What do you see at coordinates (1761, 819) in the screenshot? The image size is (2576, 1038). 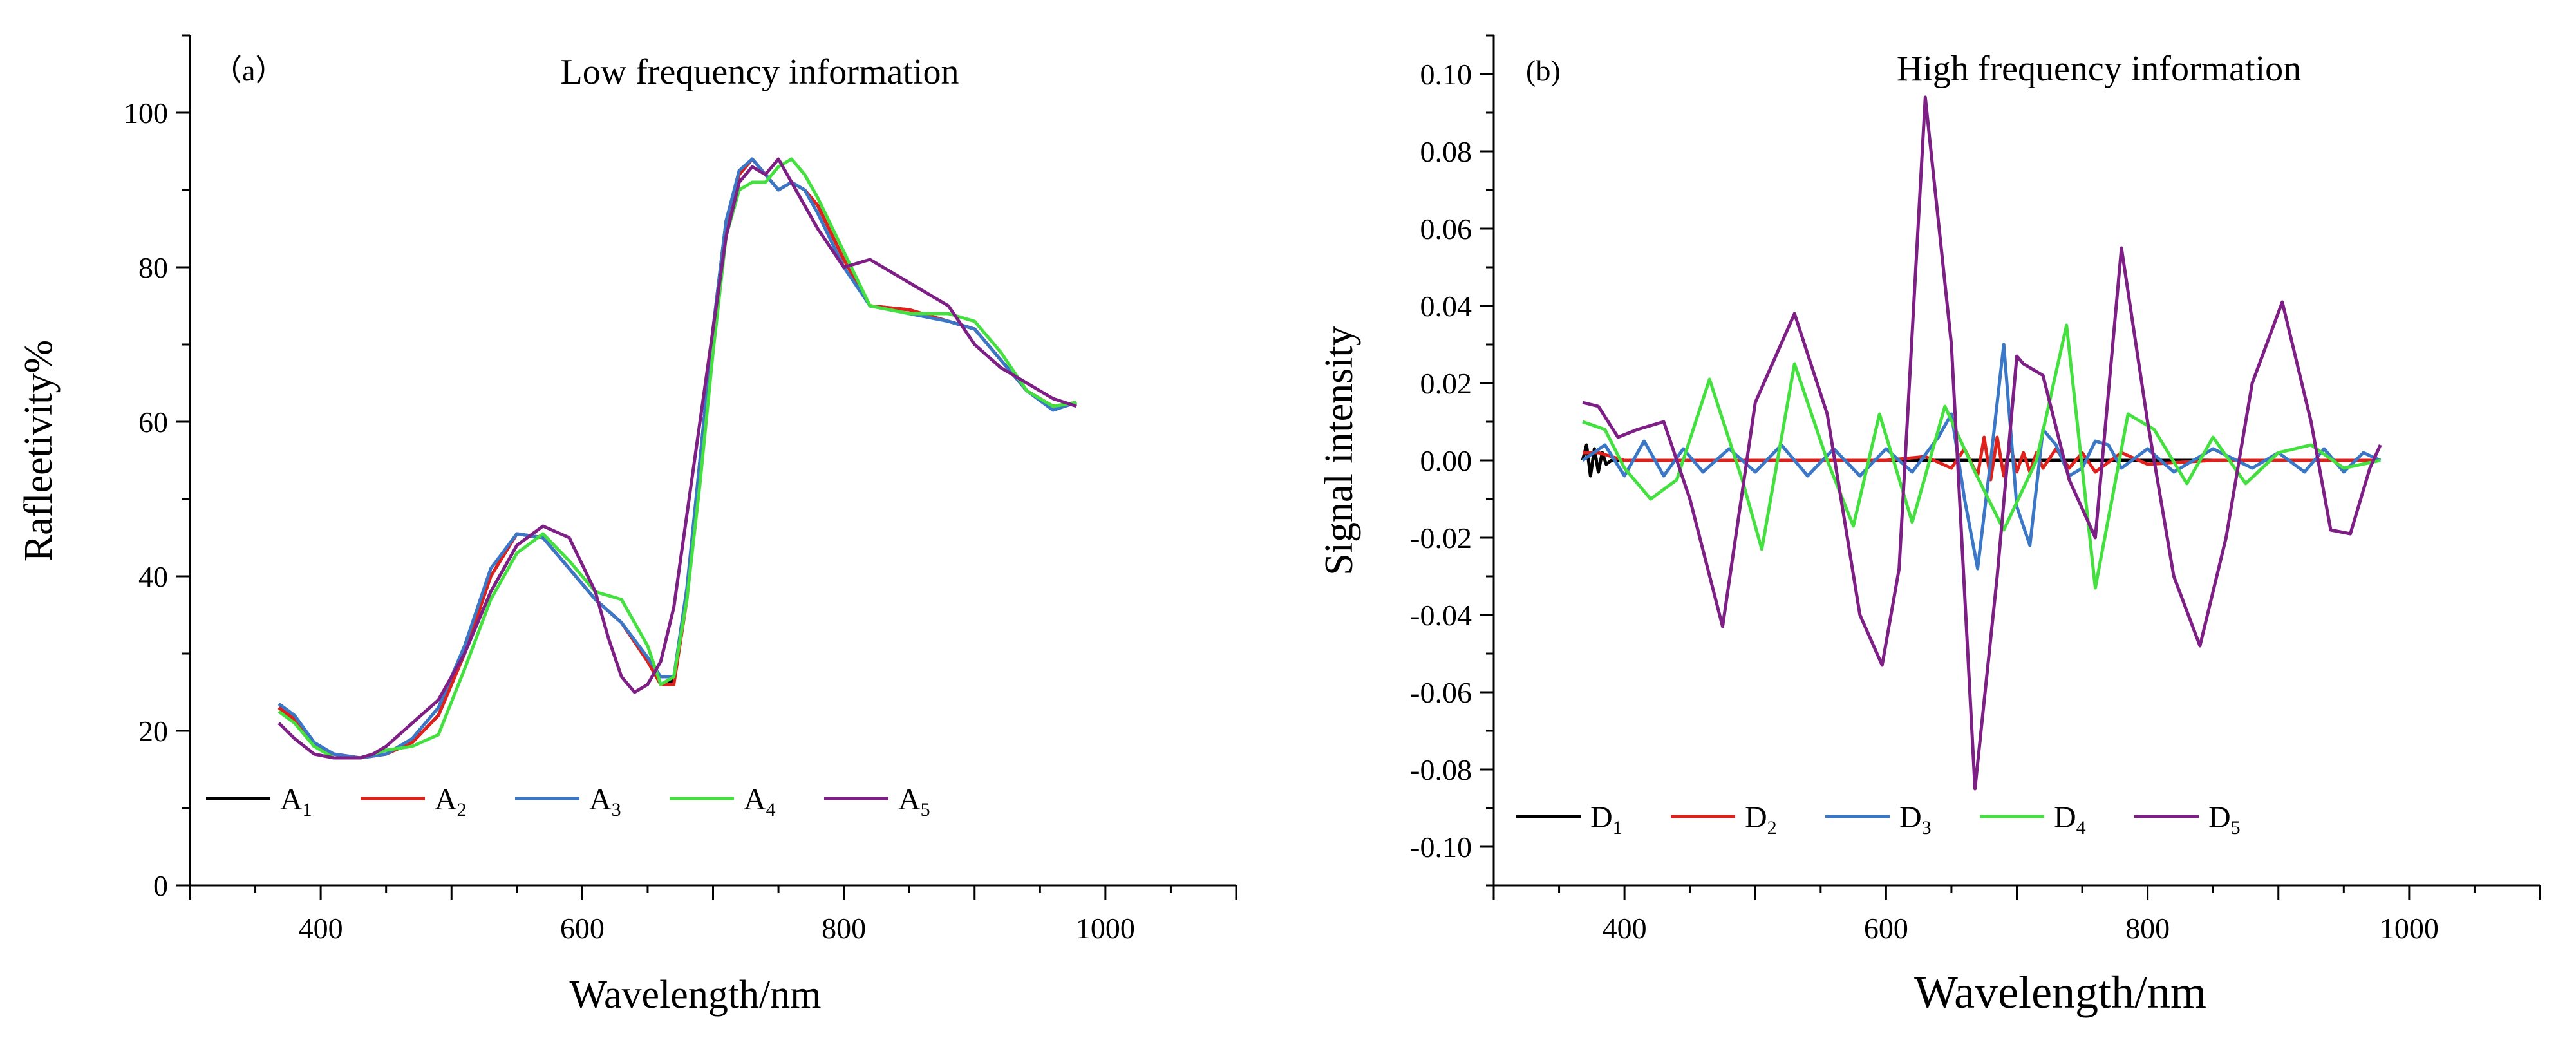 I see `panel-b-legend-label-D2: D2` at bounding box center [1761, 819].